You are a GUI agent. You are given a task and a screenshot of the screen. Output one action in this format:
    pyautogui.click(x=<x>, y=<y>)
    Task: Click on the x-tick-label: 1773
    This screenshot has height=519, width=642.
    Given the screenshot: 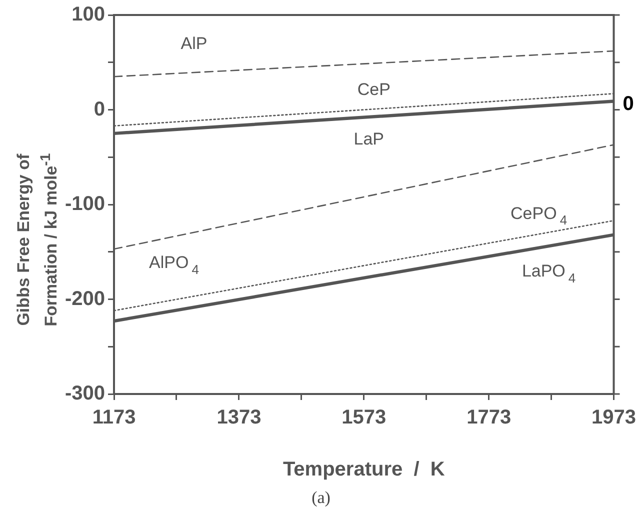 What is the action you would take?
    pyautogui.click(x=489, y=417)
    